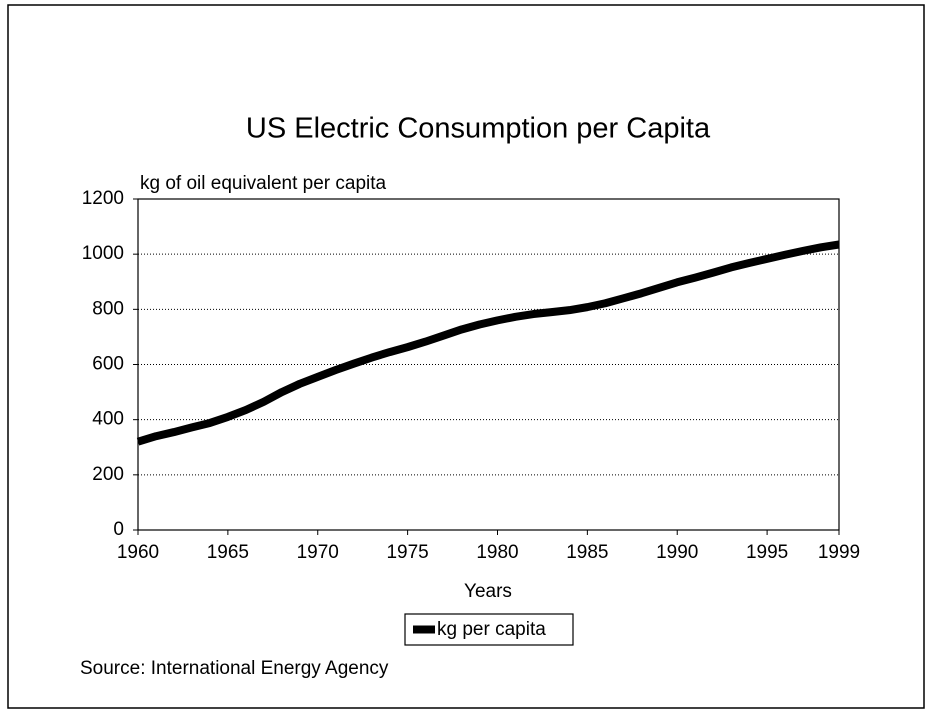  Describe the element at coordinates (587, 552) in the screenshot. I see `x-tick-label: 1985` at that location.